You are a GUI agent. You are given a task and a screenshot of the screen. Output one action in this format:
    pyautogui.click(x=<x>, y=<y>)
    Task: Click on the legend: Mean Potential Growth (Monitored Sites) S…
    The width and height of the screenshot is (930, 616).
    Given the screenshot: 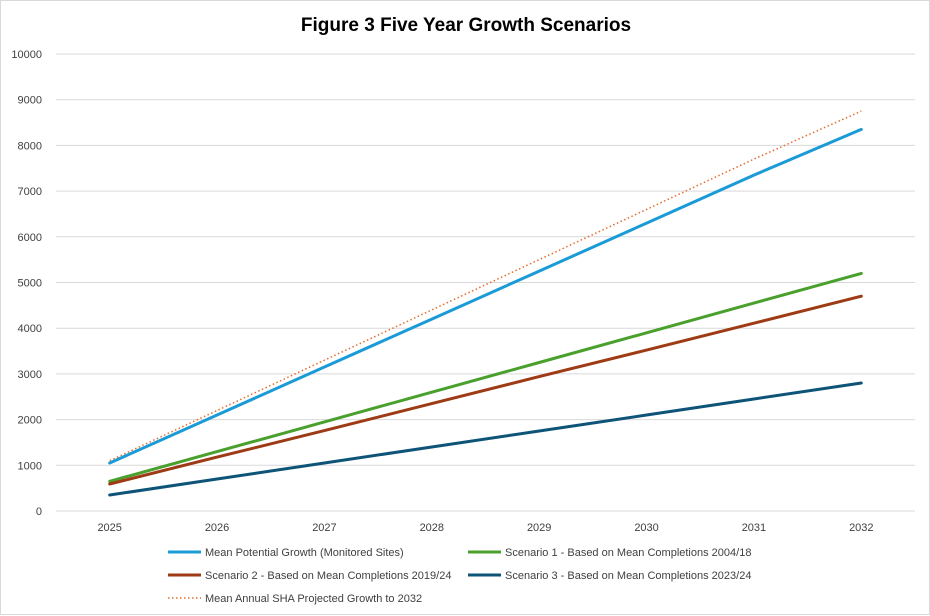 What is the action you would take?
    pyautogui.click(x=459, y=576)
    